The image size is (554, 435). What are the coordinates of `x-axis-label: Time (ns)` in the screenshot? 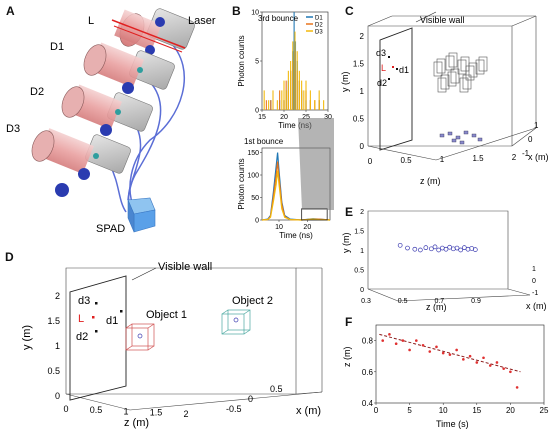 It's located at (296, 235).